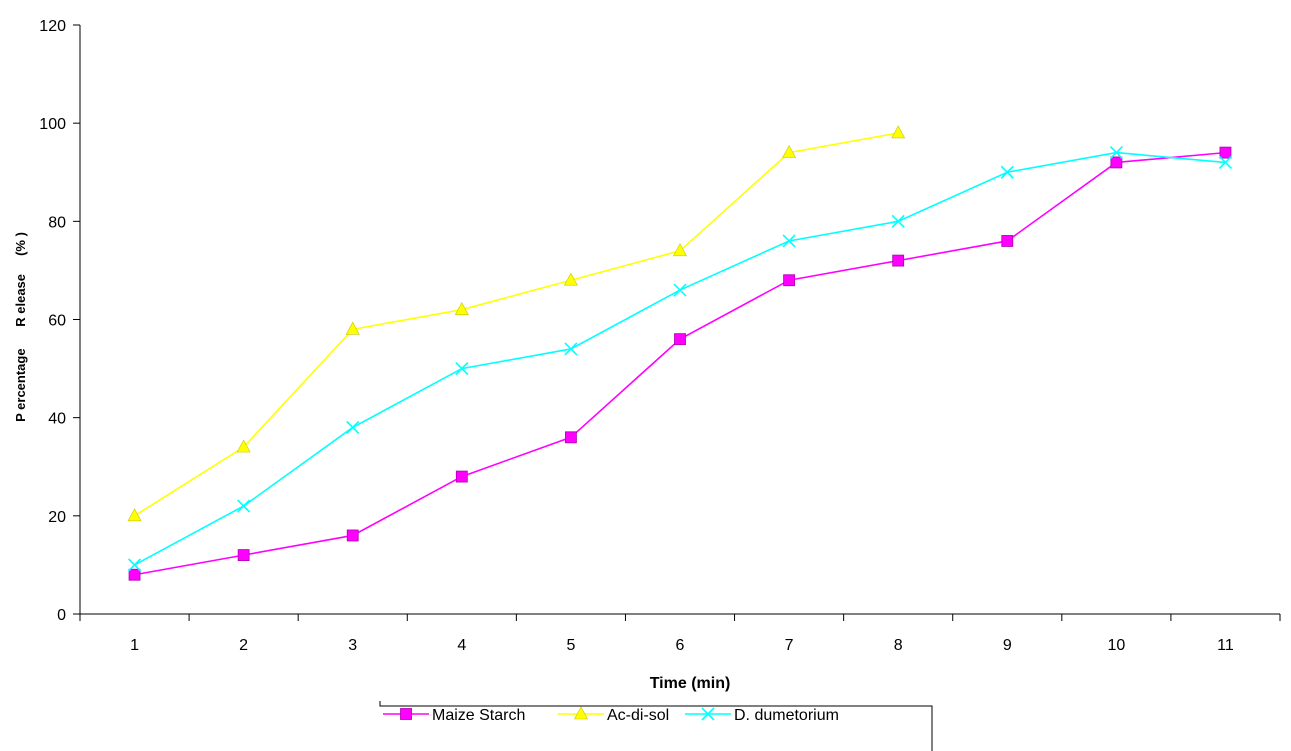 This screenshot has width=1291, height=751. Describe the element at coordinates (57, 321) in the screenshot. I see `y-tick-label: 60` at that location.